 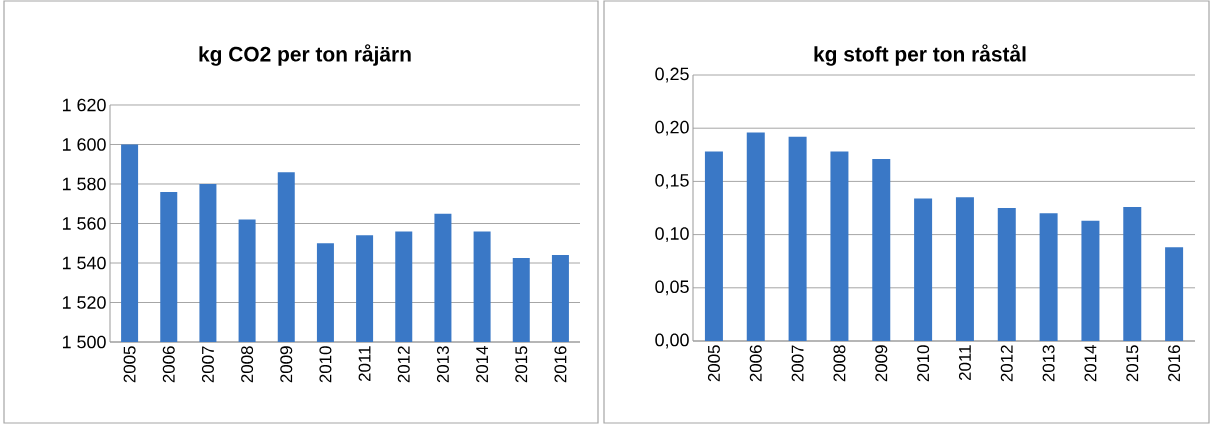 I want to click on y-tick-label: 0,25, so click(x=672, y=75).